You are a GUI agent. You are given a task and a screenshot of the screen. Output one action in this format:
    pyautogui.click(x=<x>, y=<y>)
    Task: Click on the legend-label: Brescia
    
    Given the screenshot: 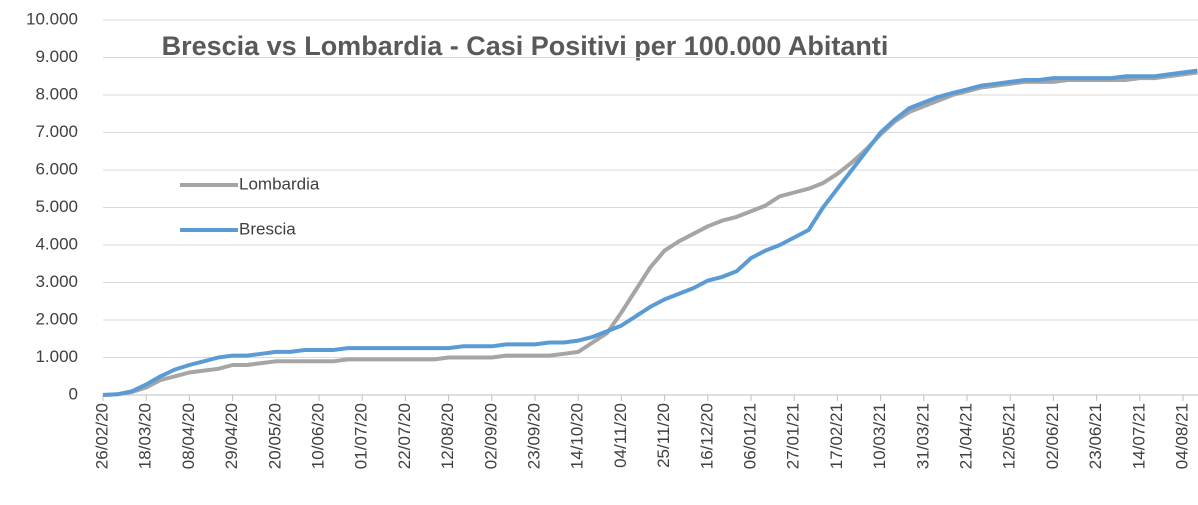 What is the action you would take?
    pyautogui.click(x=267, y=228)
    